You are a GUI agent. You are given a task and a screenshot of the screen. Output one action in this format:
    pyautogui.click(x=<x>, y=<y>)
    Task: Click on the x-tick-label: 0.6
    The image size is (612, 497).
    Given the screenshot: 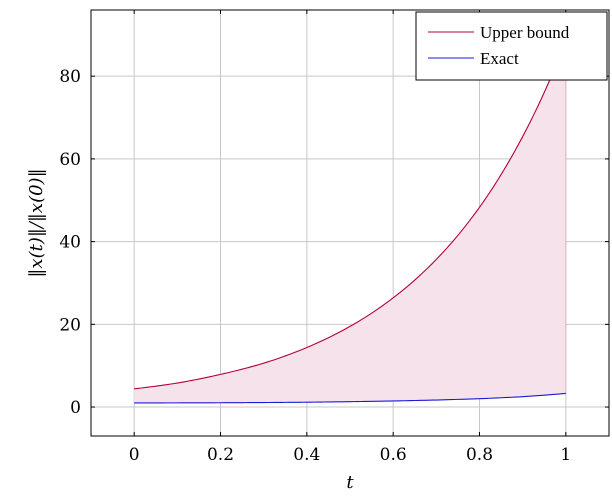 What is the action you would take?
    pyautogui.click(x=393, y=455)
    